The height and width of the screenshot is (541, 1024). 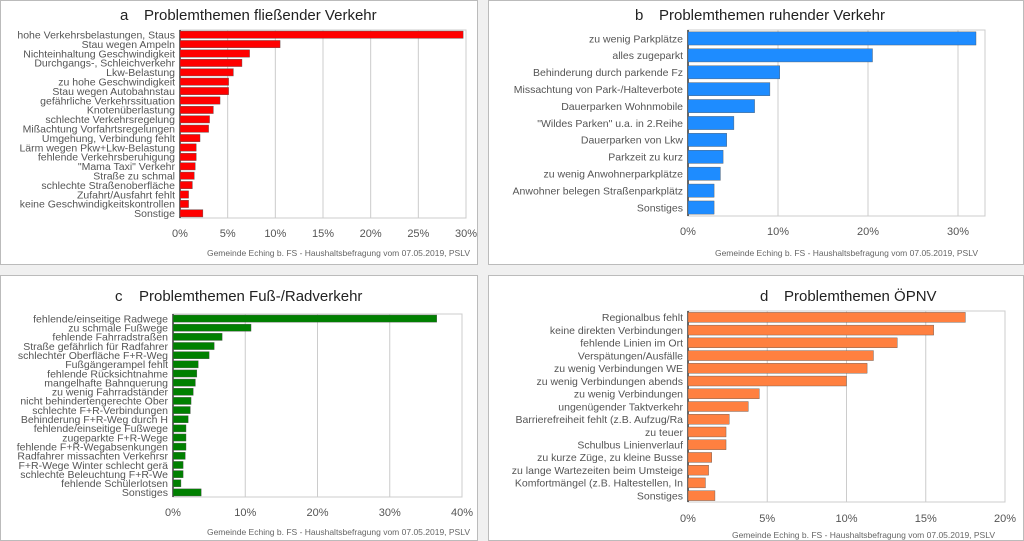 What do you see at coordinates (600, 420) in the screenshot?
I see `category-label: Barrierefreiheit fehlt (z.B. Aufzug/Ra` at bounding box center [600, 420].